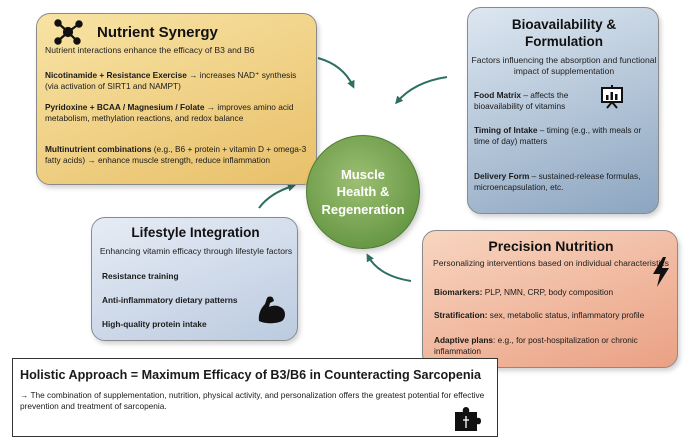 This screenshot has width=693, height=441. What do you see at coordinates (336, 73) in the screenshot?
I see `arrow-nutrient-to-center` at bounding box center [336, 73].